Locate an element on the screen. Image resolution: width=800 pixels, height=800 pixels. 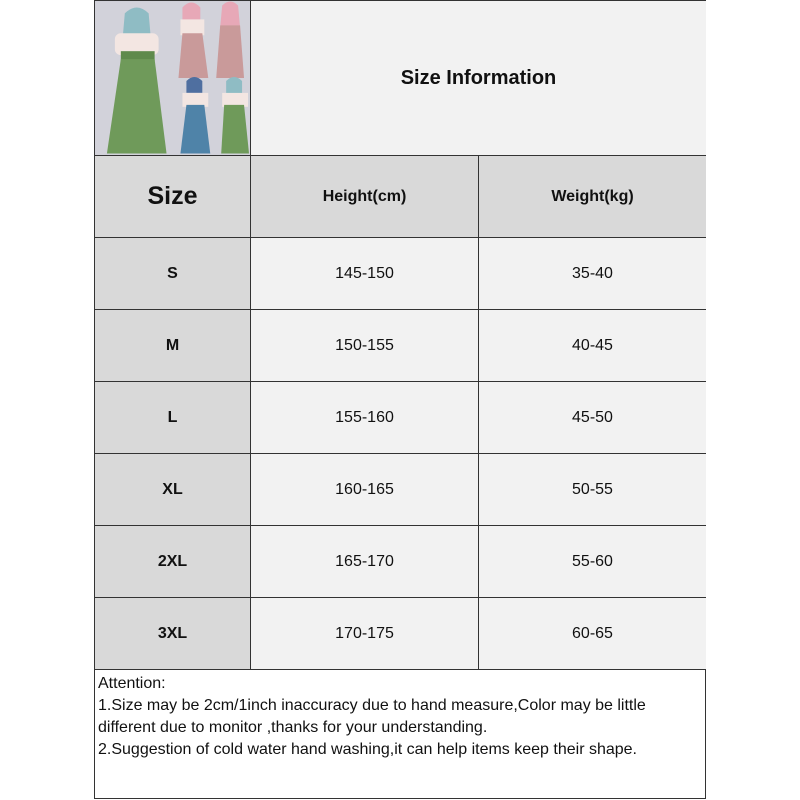
weight-cell: 55-60 is located at coordinates (592, 562).